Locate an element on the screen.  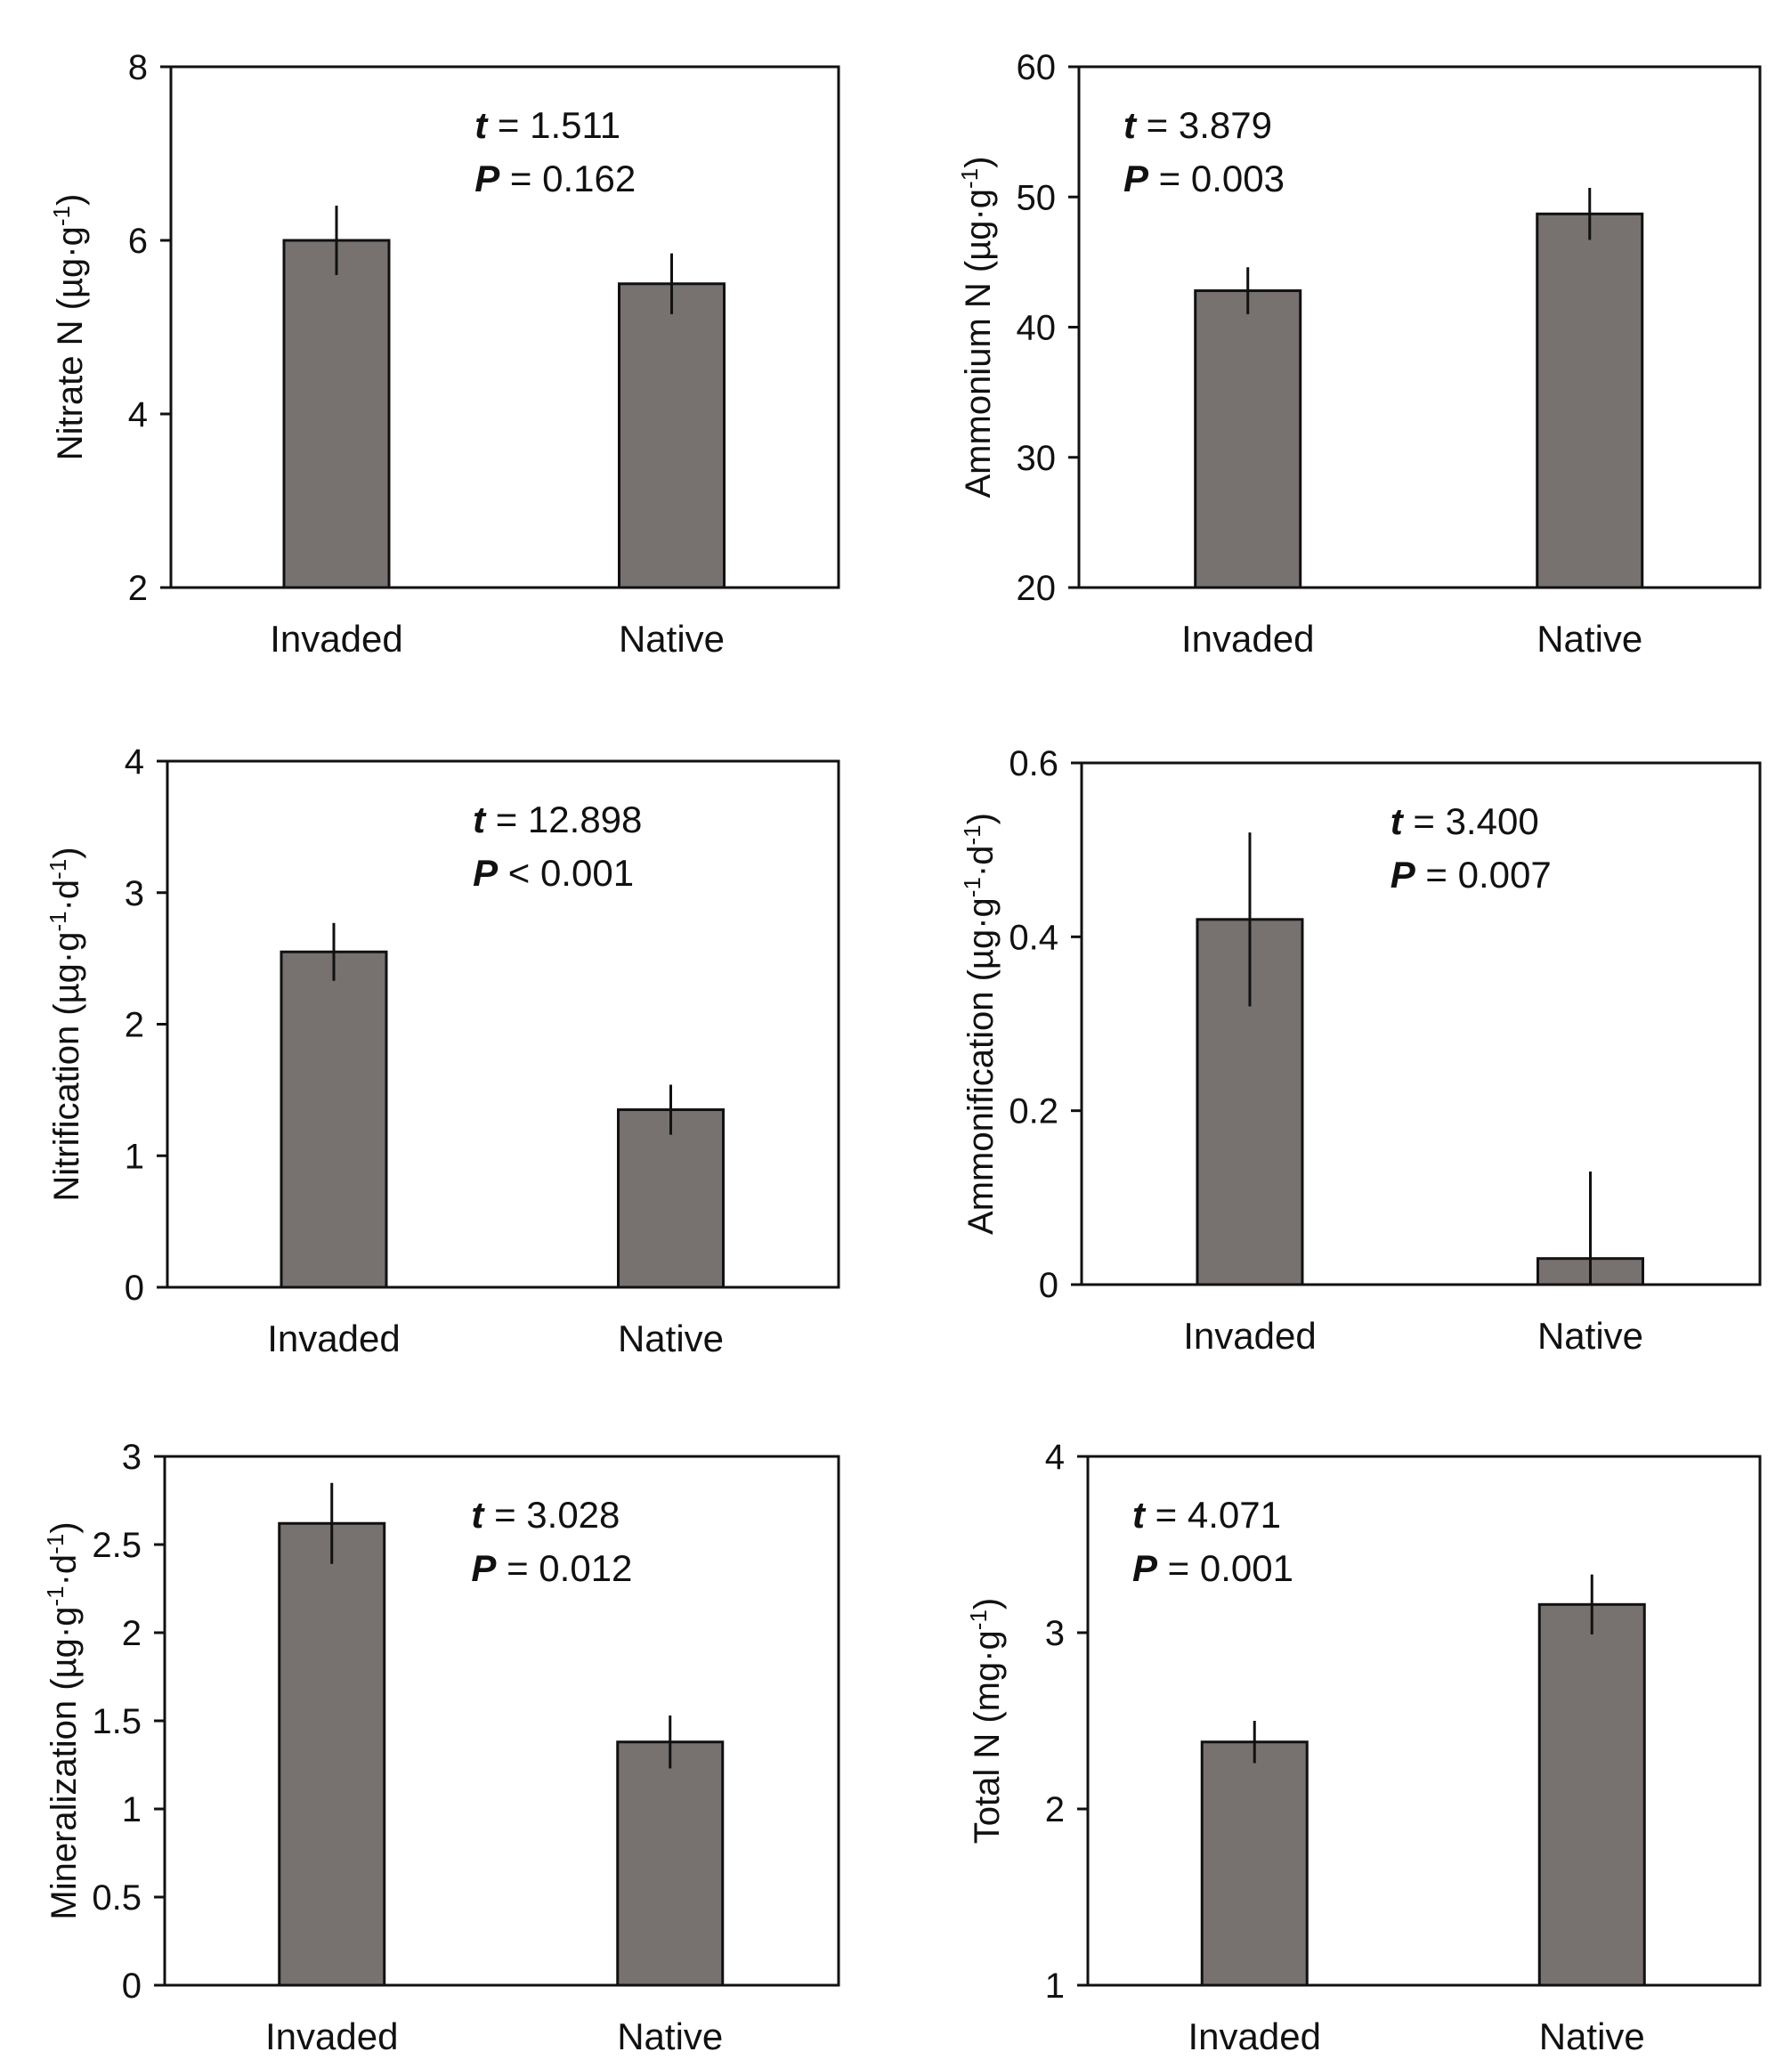
chart-1-t-statistic: t = 1.511 is located at coordinates (547, 125).